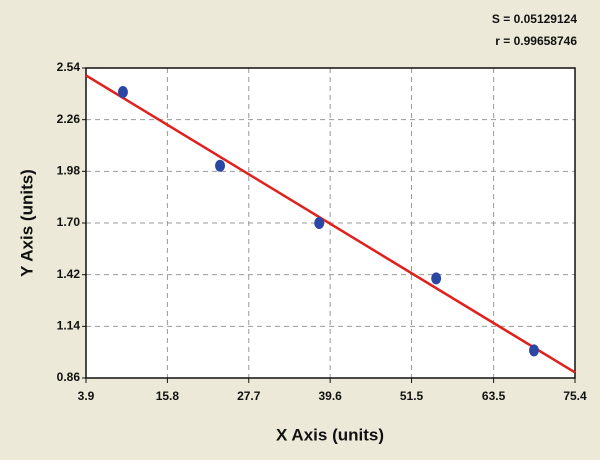 This screenshot has width=600, height=460. What do you see at coordinates (69, 274) in the screenshot?
I see `y-tick-label: 1.42` at bounding box center [69, 274].